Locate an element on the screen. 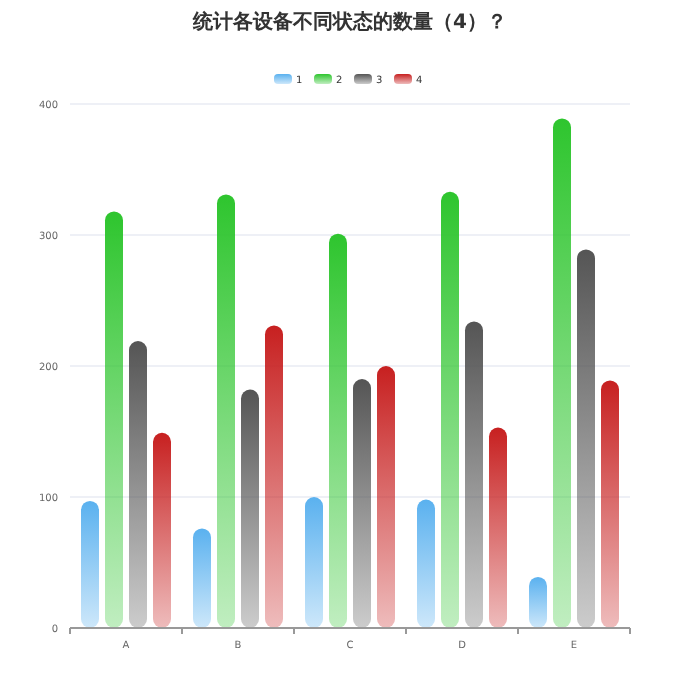  chart-title: 统计各设备不同状态的数量（4）？ is located at coordinates (349, 22).